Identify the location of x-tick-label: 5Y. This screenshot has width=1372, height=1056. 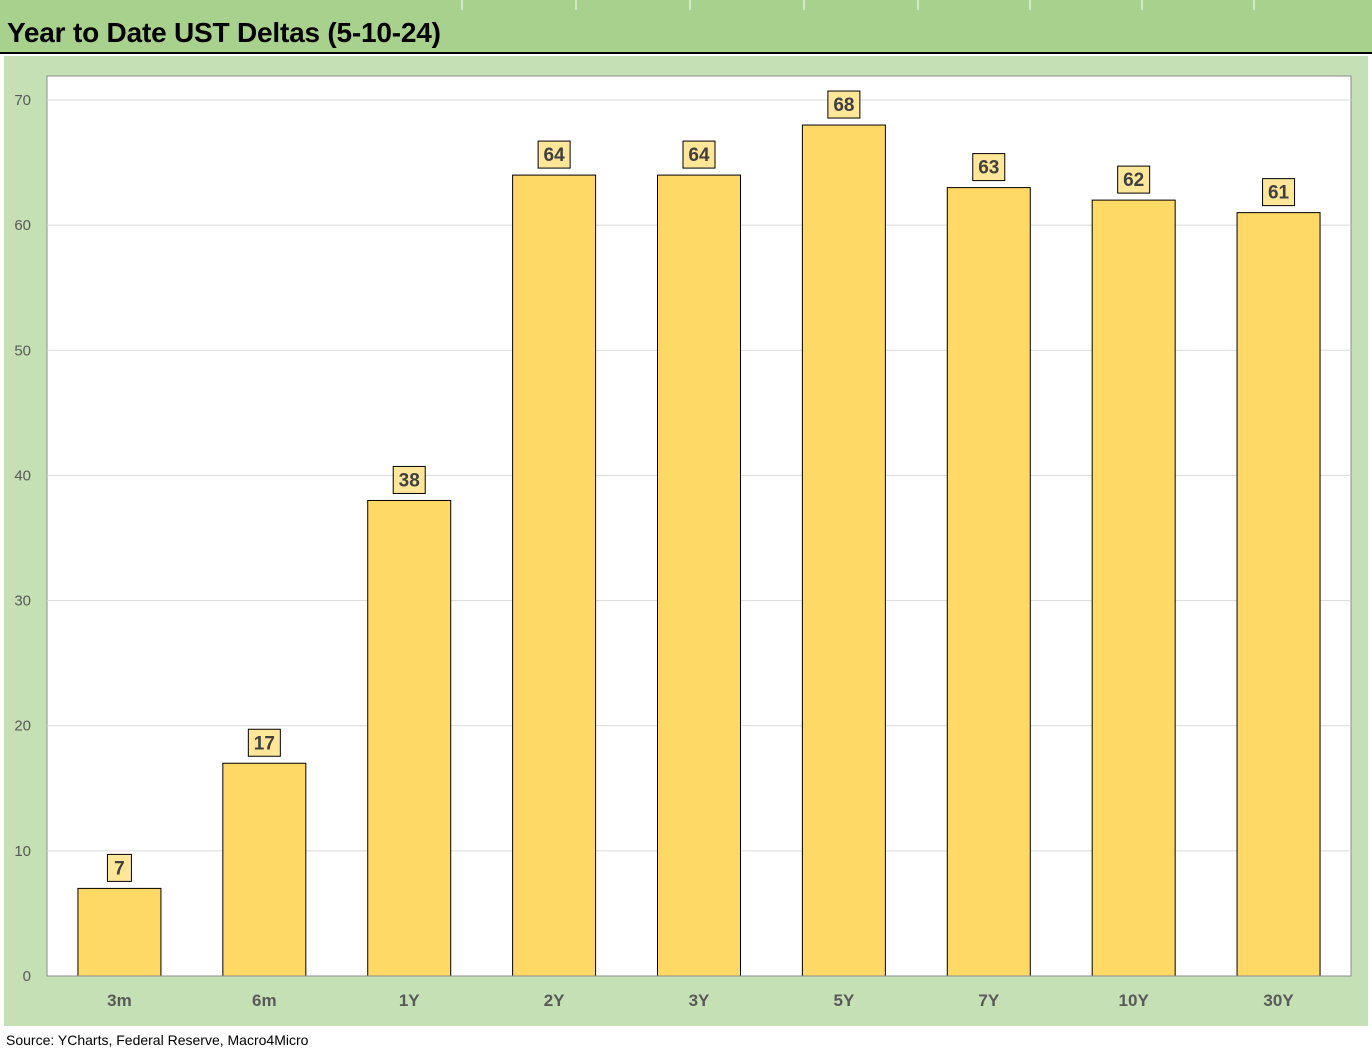
(843, 1000).